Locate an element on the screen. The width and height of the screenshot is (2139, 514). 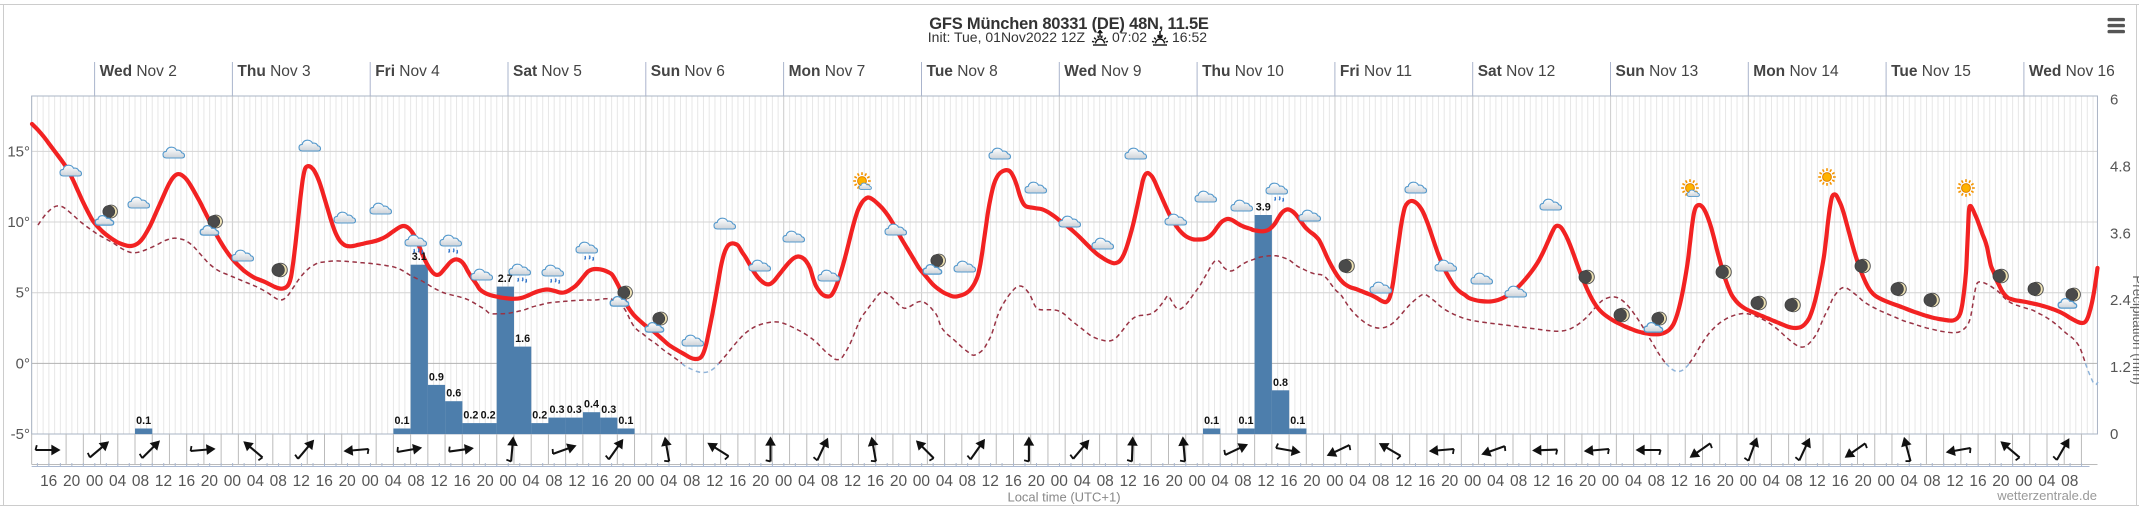
svg-text: Tue Nov 8 is located at coordinates (962, 71).